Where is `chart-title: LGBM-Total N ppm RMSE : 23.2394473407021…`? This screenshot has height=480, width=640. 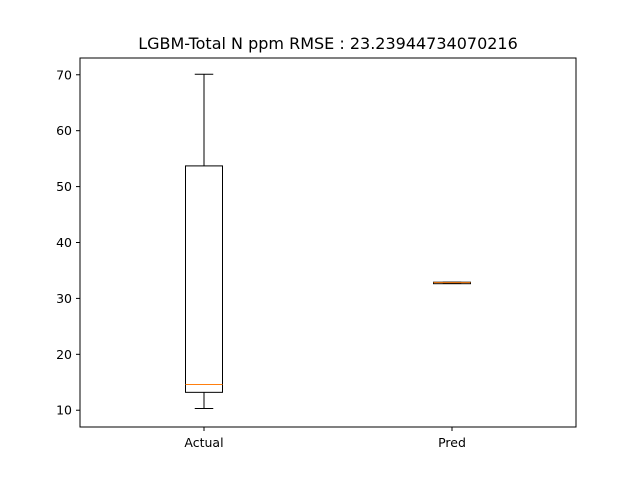 chart-title: LGBM-Total N ppm RMSE : 23.2394473407021… is located at coordinates (328, 43).